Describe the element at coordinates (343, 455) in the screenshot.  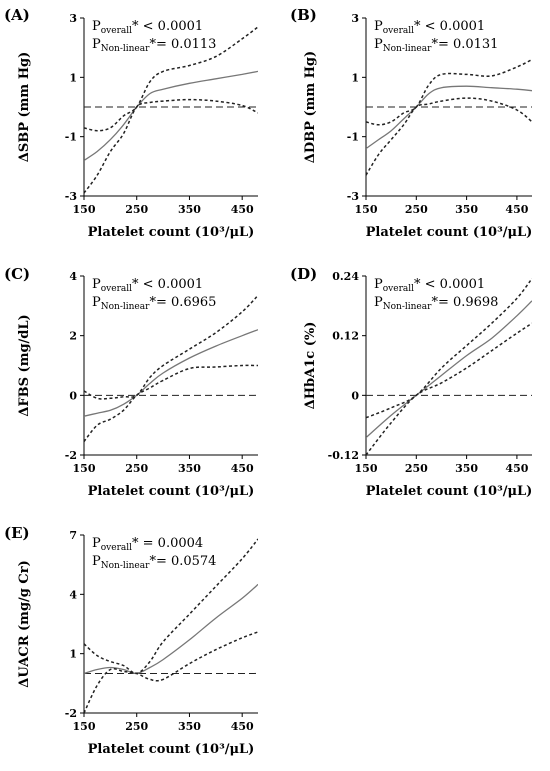
I see `y-tick-label: -0.12` at that location.